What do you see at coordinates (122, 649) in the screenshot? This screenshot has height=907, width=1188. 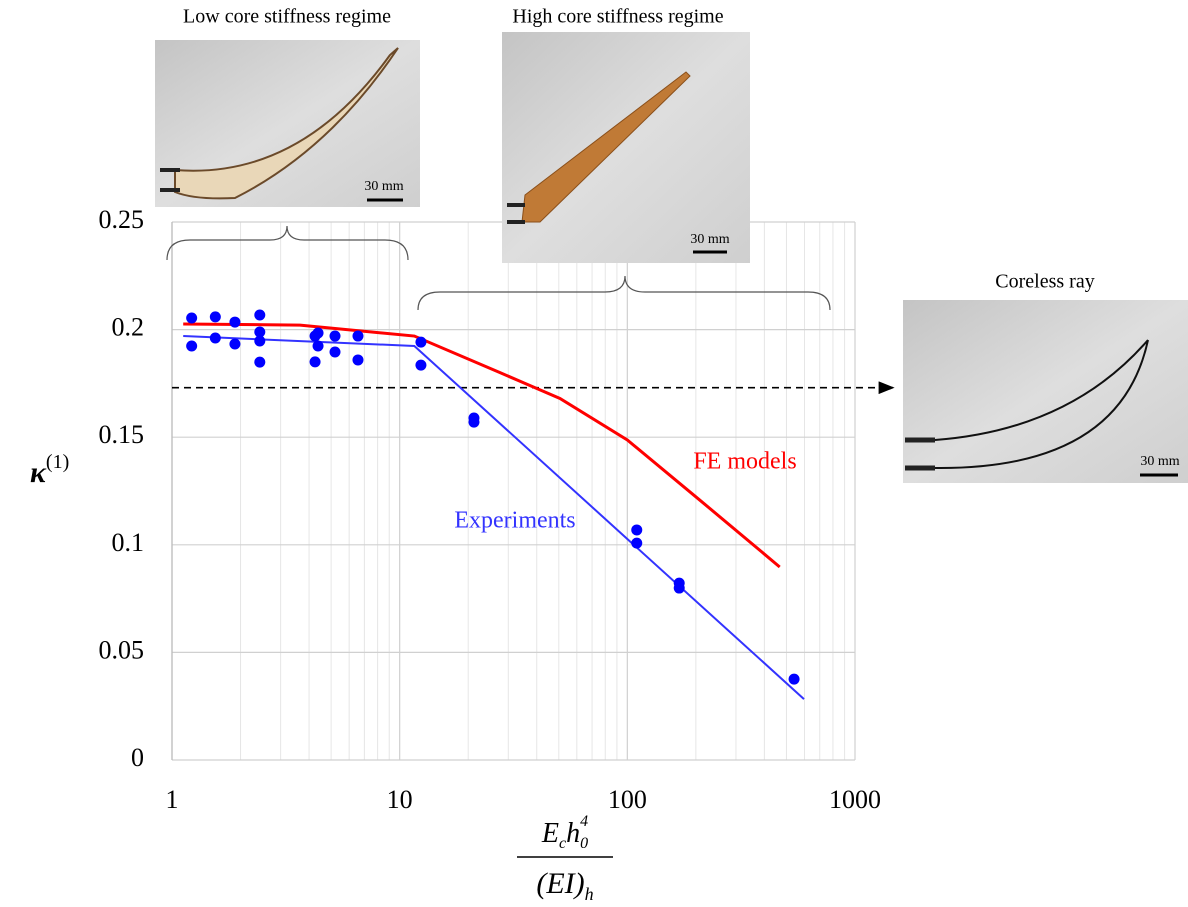 I see `y-tick-label: 0.05` at bounding box center [122, 649].